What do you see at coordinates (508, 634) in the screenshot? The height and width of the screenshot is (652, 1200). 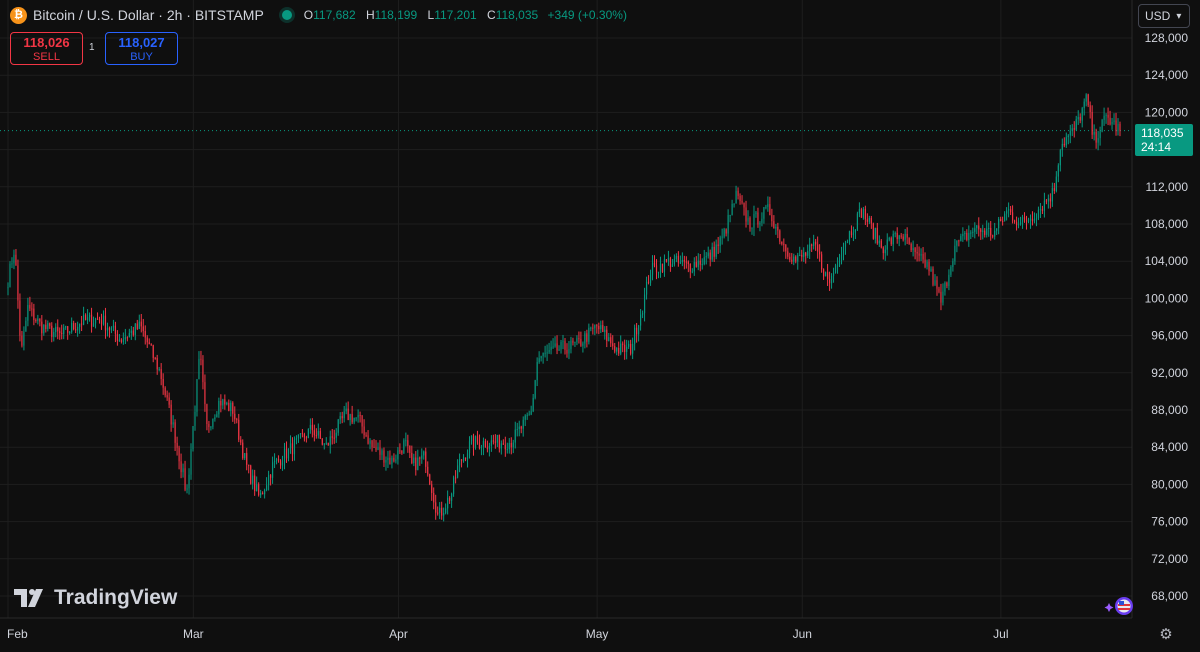 I see `time-axis: Feb Mar Apr May Jun Jul` at bounding box center [508, 634].